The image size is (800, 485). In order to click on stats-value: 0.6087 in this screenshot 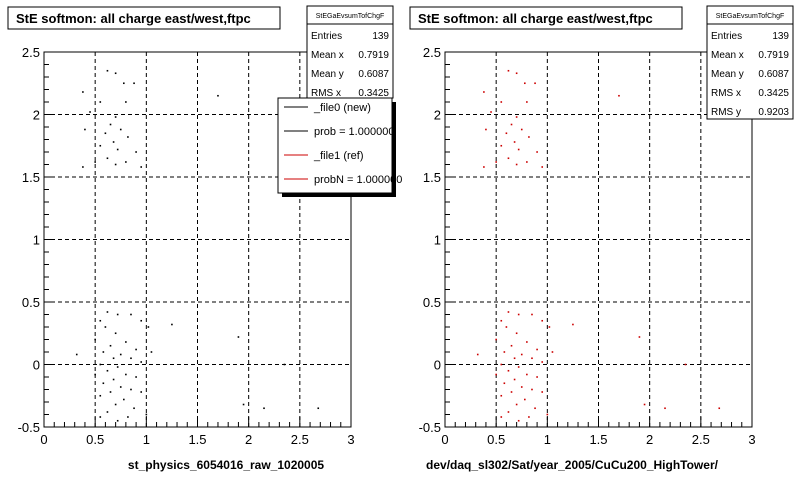, I will do `click(773, 74)`.